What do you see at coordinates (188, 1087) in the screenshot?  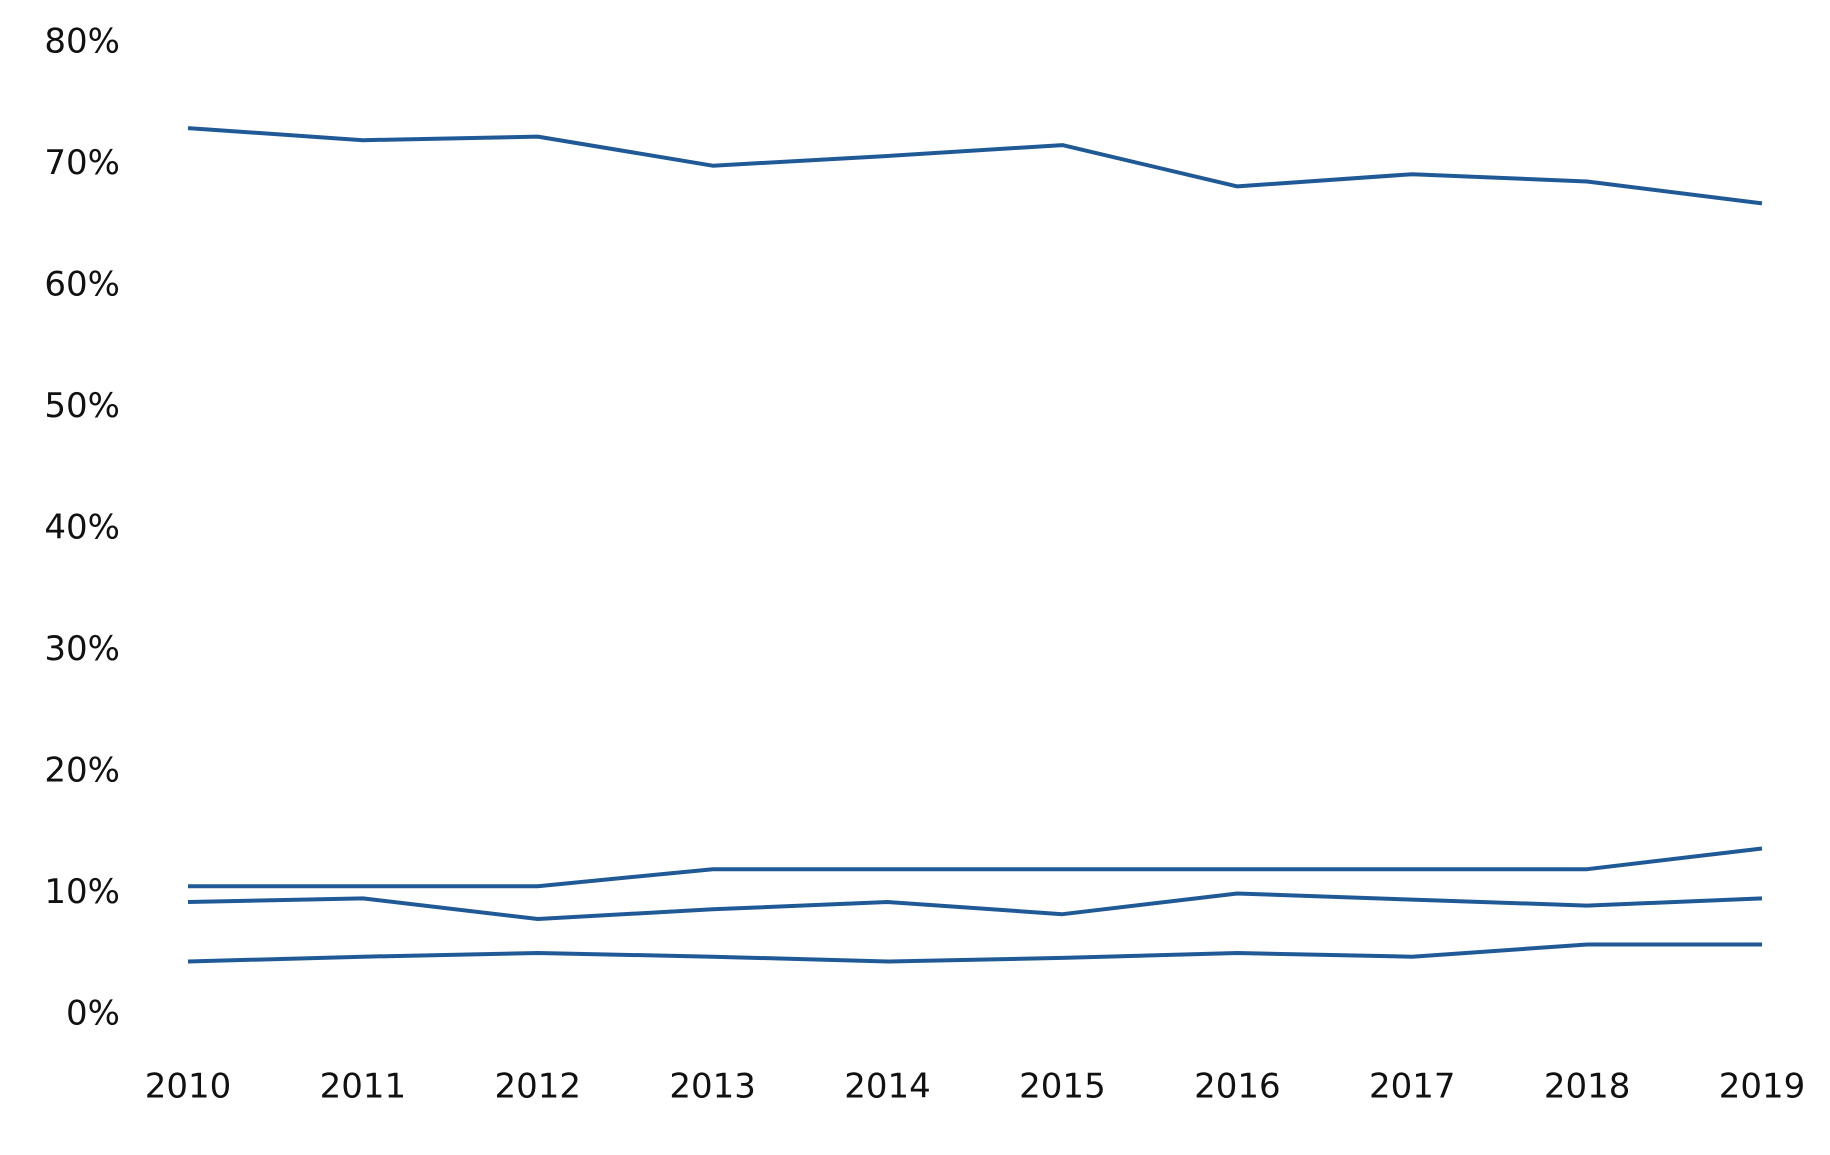 I see `x-tick-label: 2010` at bounding box center [188, 1087].